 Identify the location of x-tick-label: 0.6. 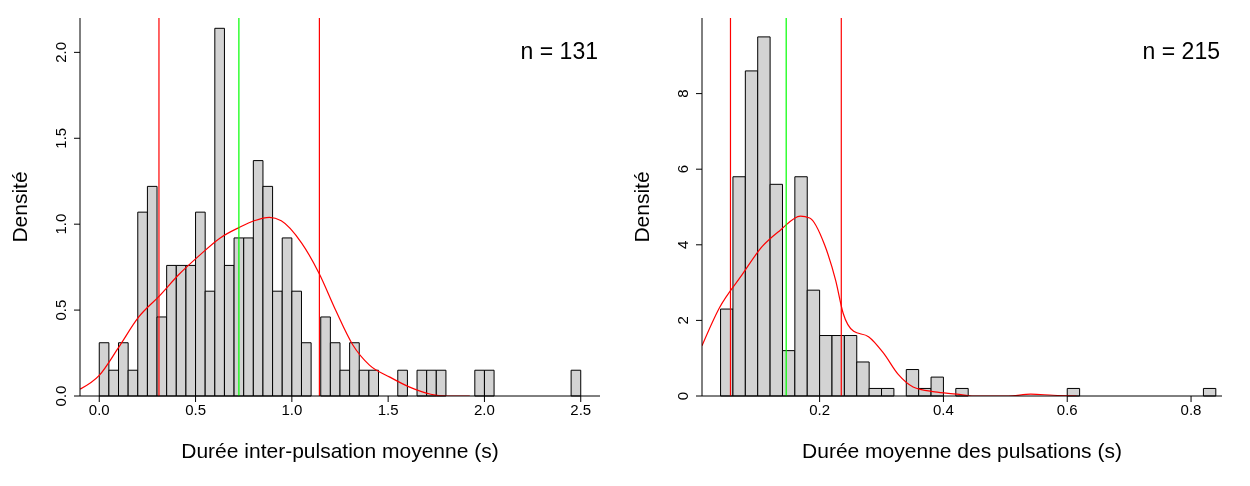
(1067, 409).